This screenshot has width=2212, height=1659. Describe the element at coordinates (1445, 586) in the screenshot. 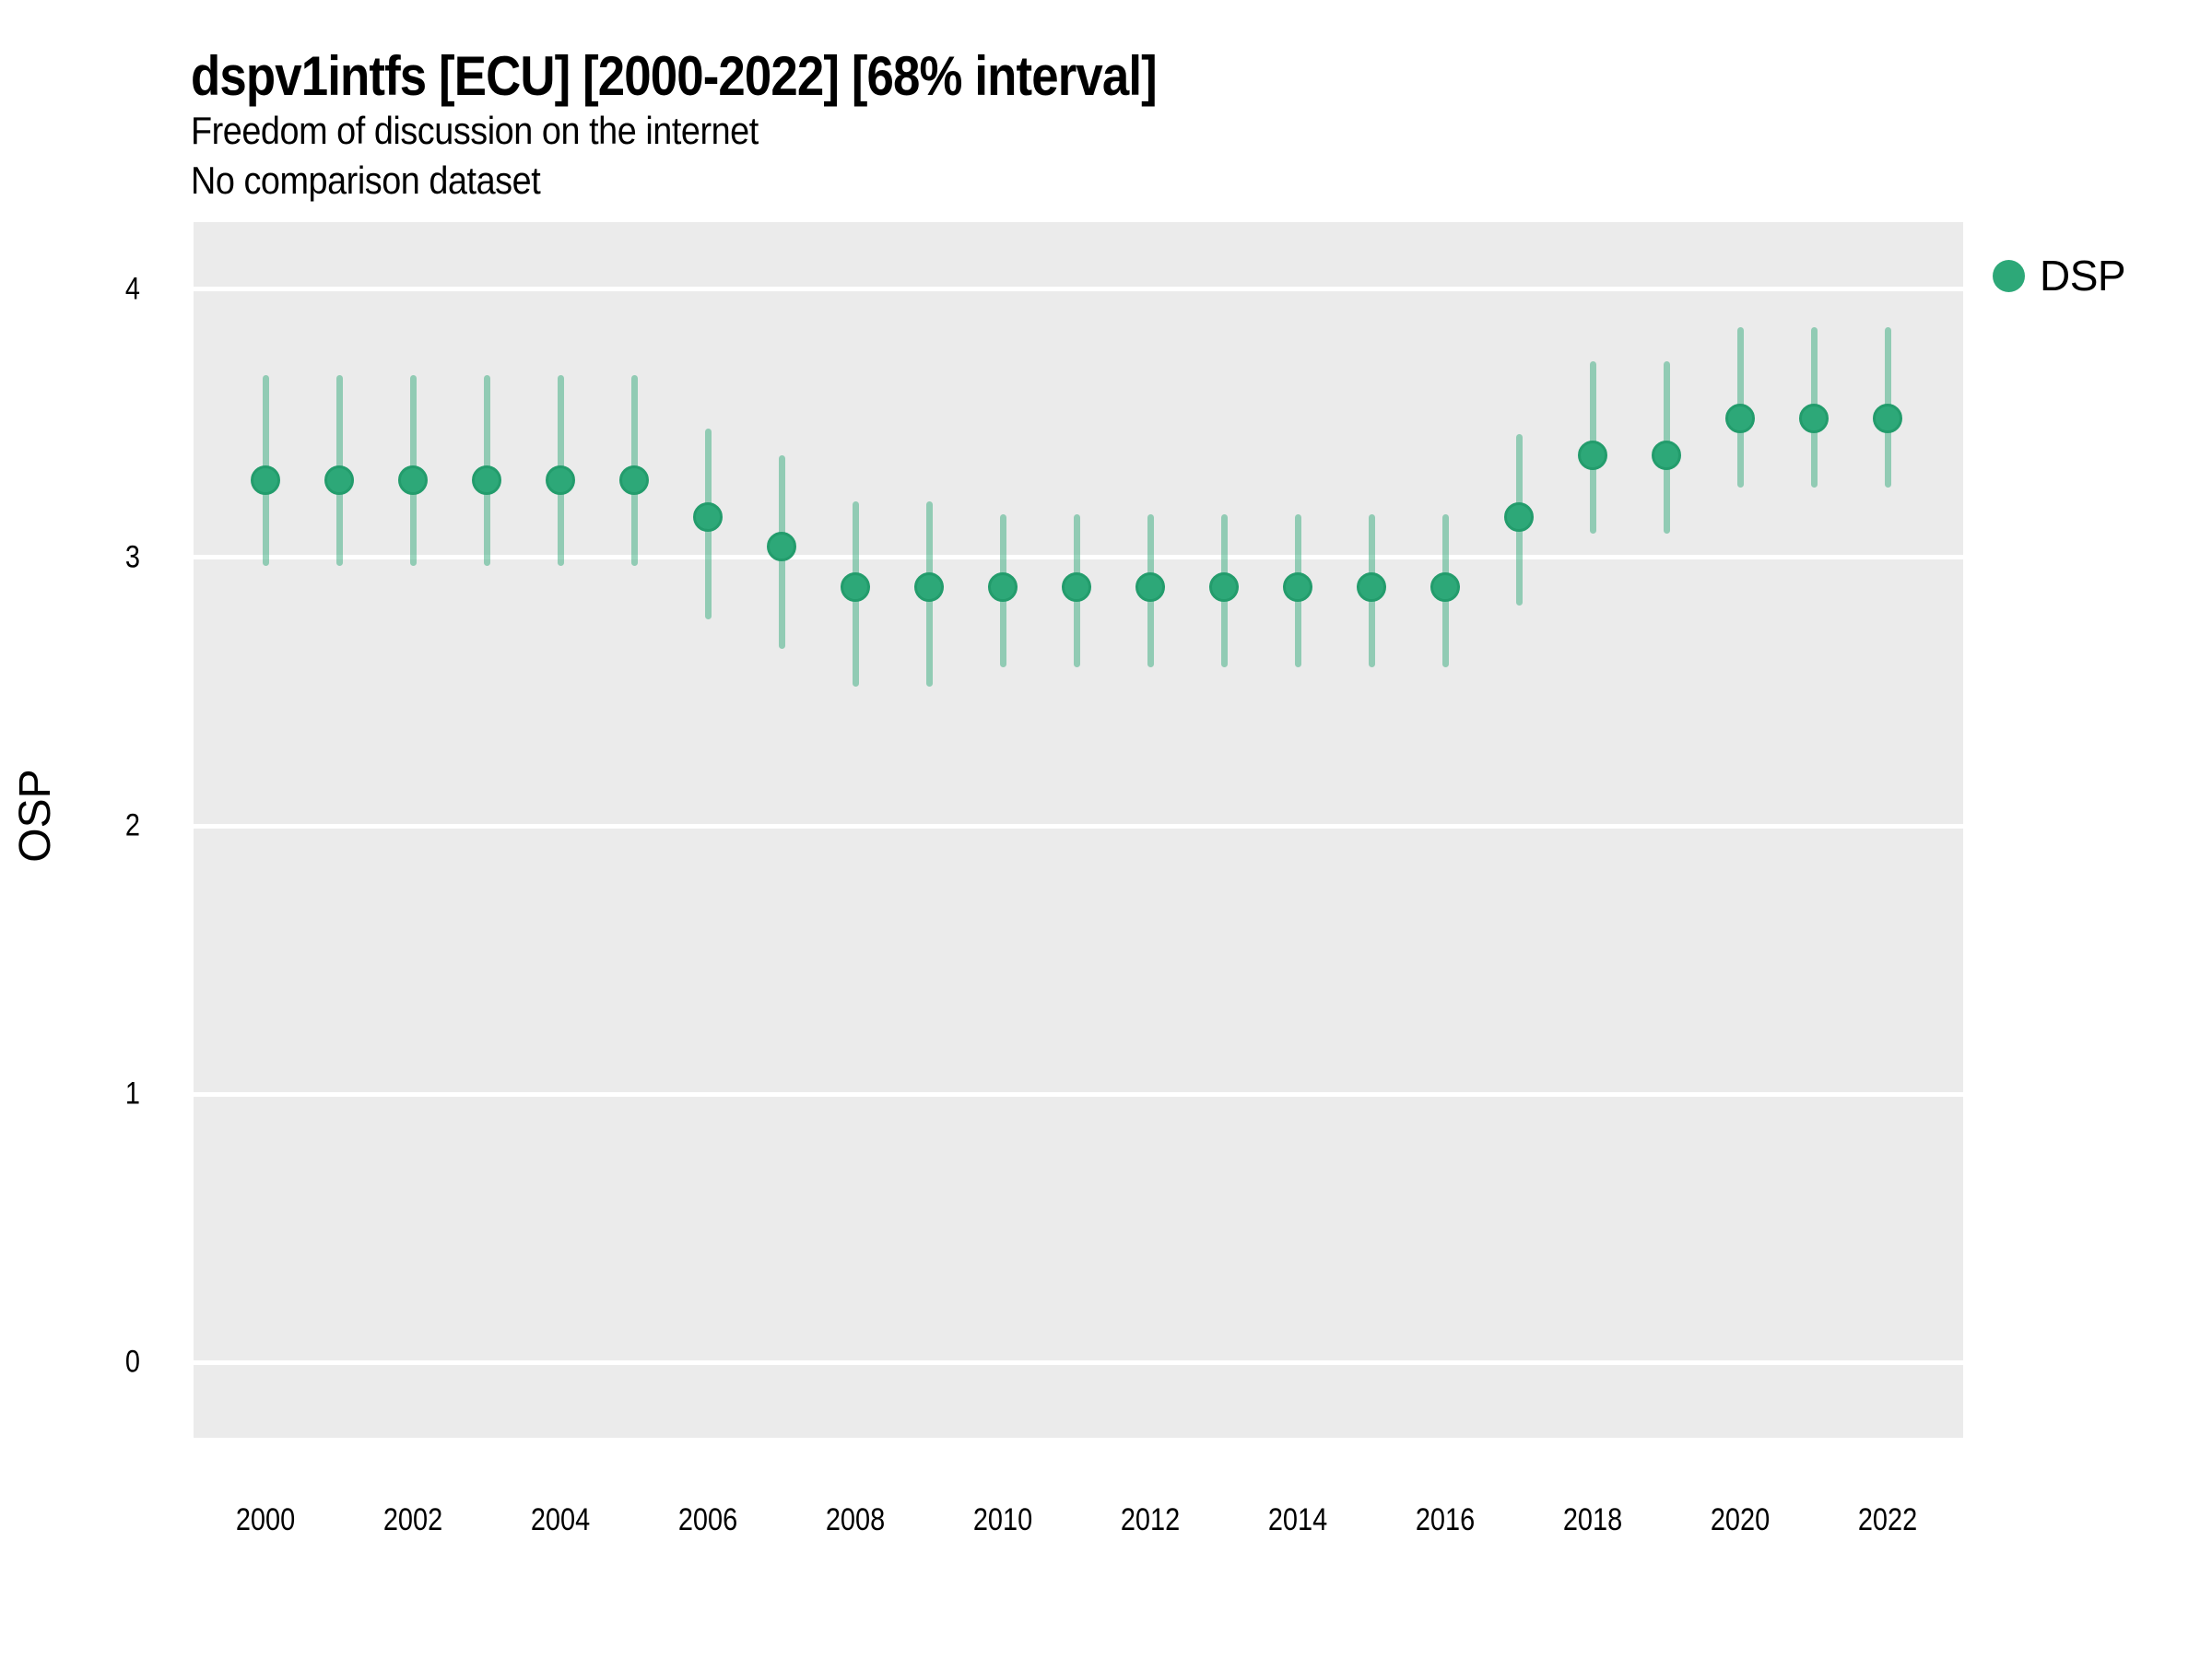

I see `point-2016` at that location.